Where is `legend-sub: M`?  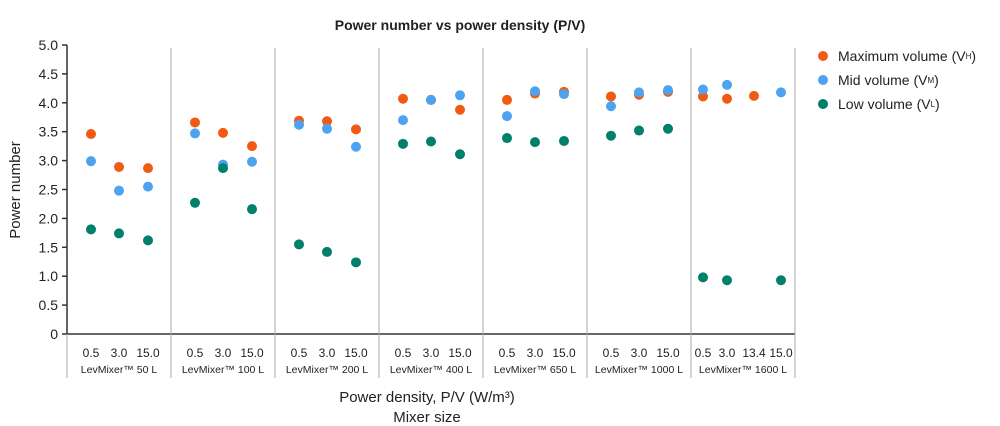
legend-sub: M is located at coordinates (931, 80).